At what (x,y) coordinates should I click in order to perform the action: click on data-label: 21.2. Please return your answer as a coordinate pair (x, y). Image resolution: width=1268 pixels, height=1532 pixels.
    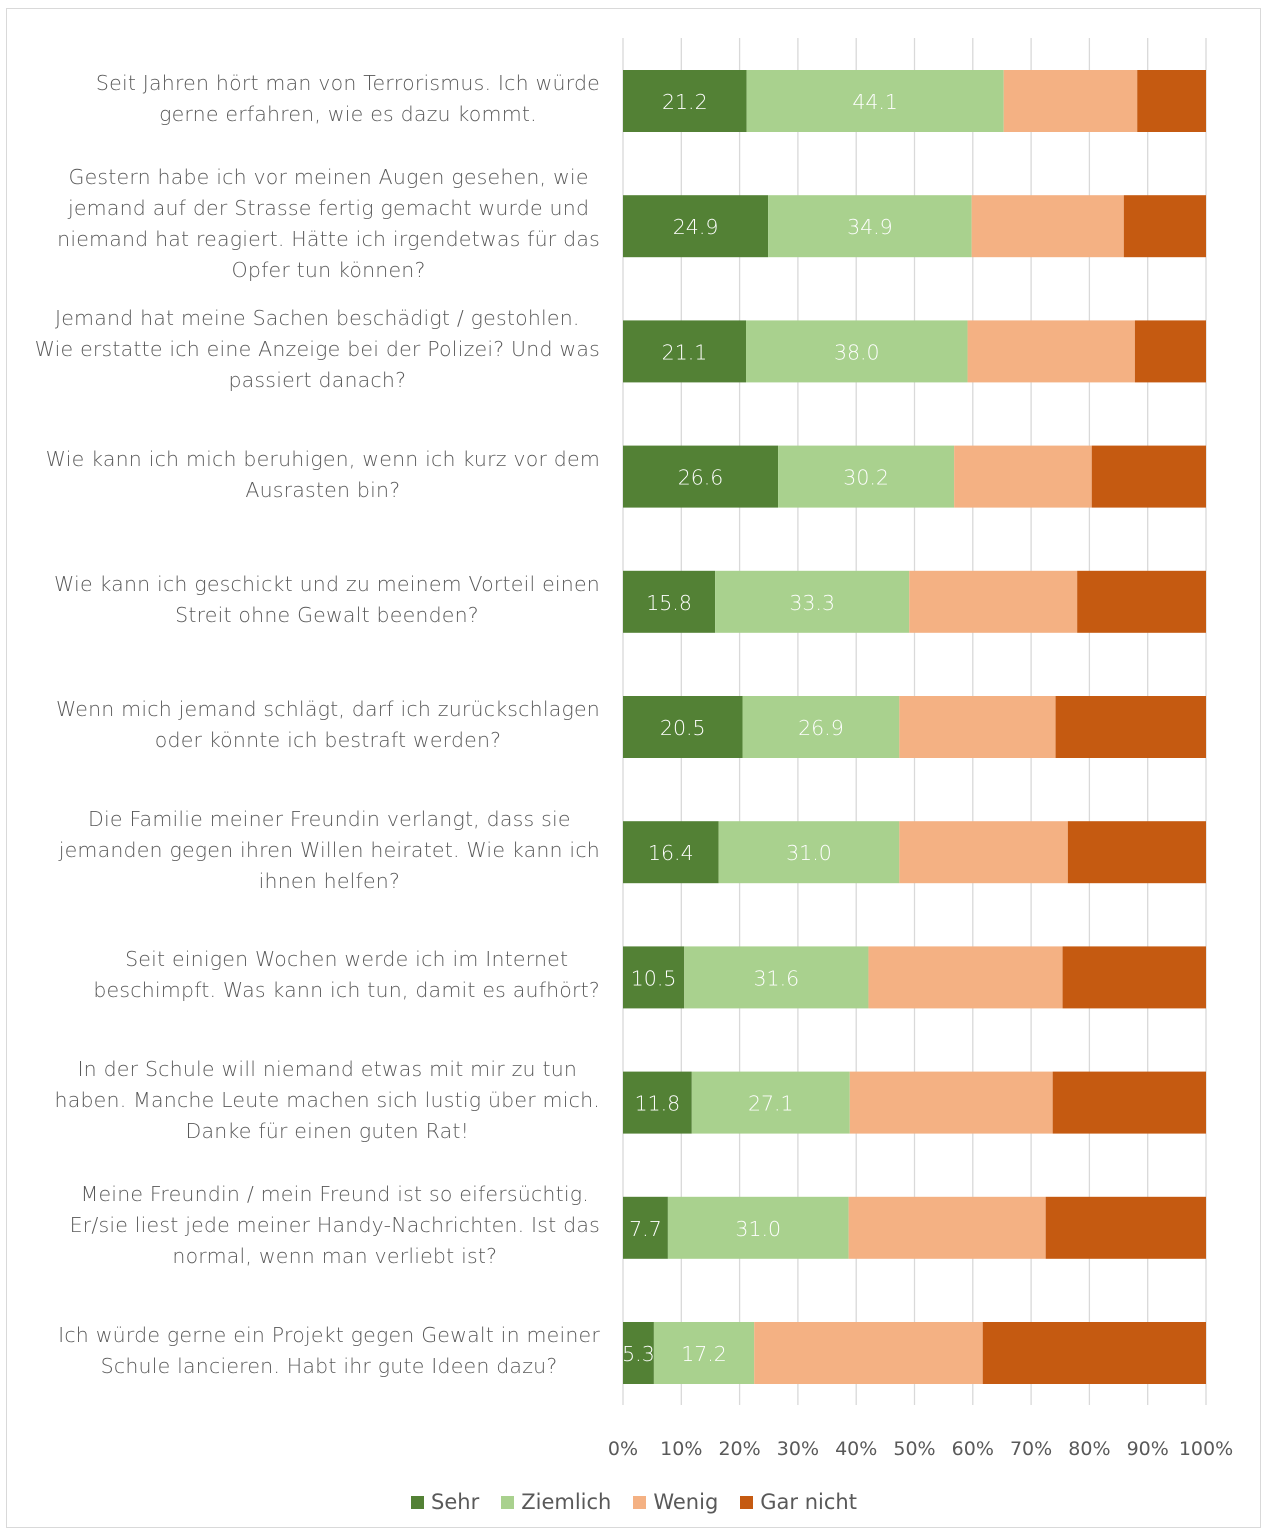
    Looking at the image, I should click on (685, 102).